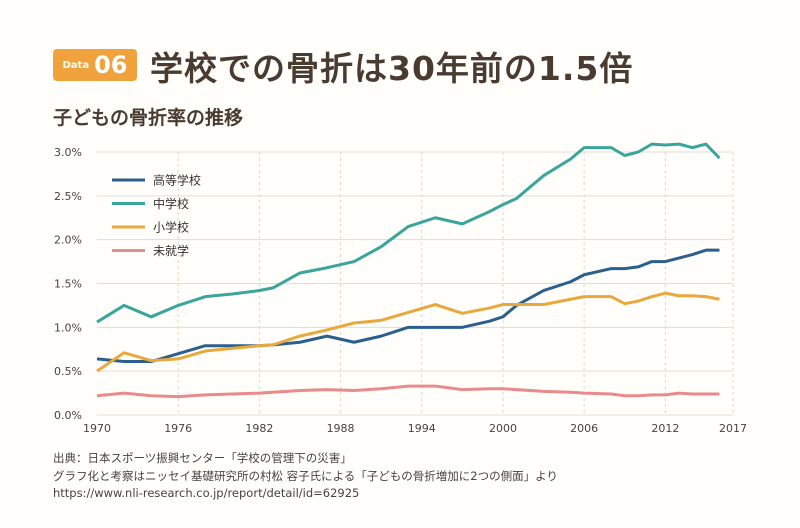  What do you see at coordinates (171, 203) in the screenshot?
I see `legend-label: 中学校` at bounding box center [171, 203].